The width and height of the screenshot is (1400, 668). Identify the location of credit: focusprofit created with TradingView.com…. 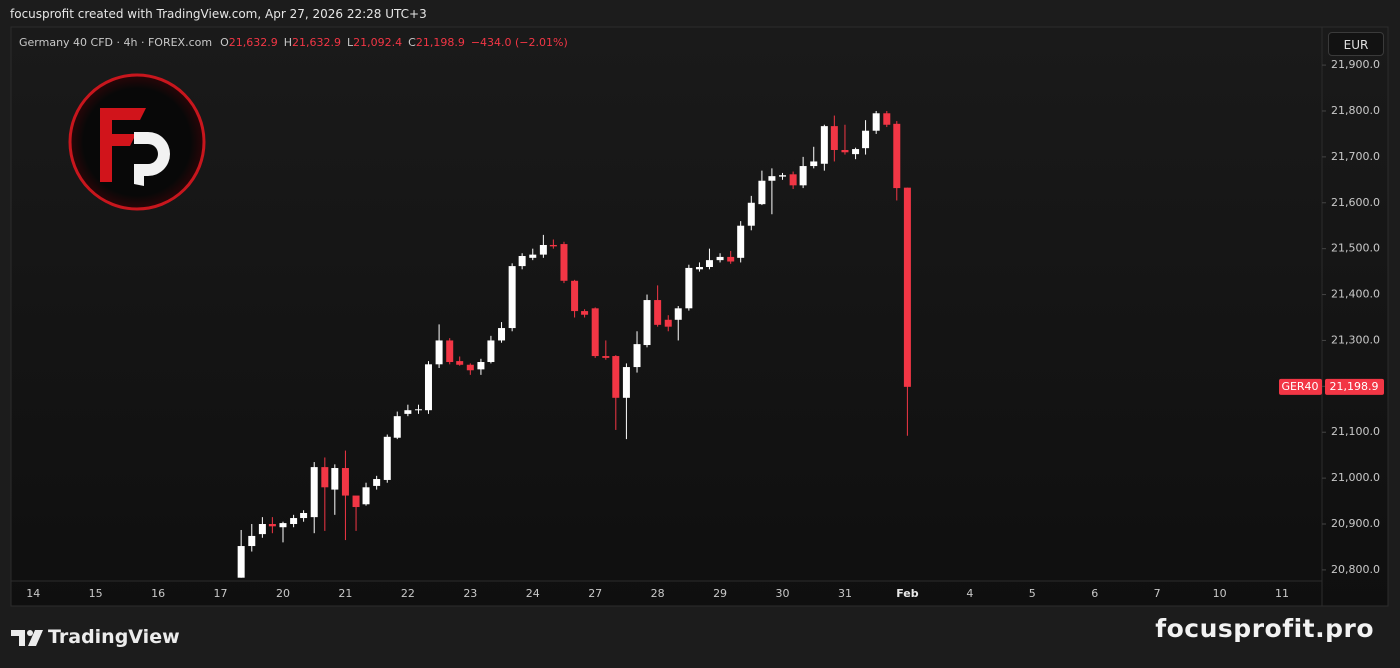
(218, 14).